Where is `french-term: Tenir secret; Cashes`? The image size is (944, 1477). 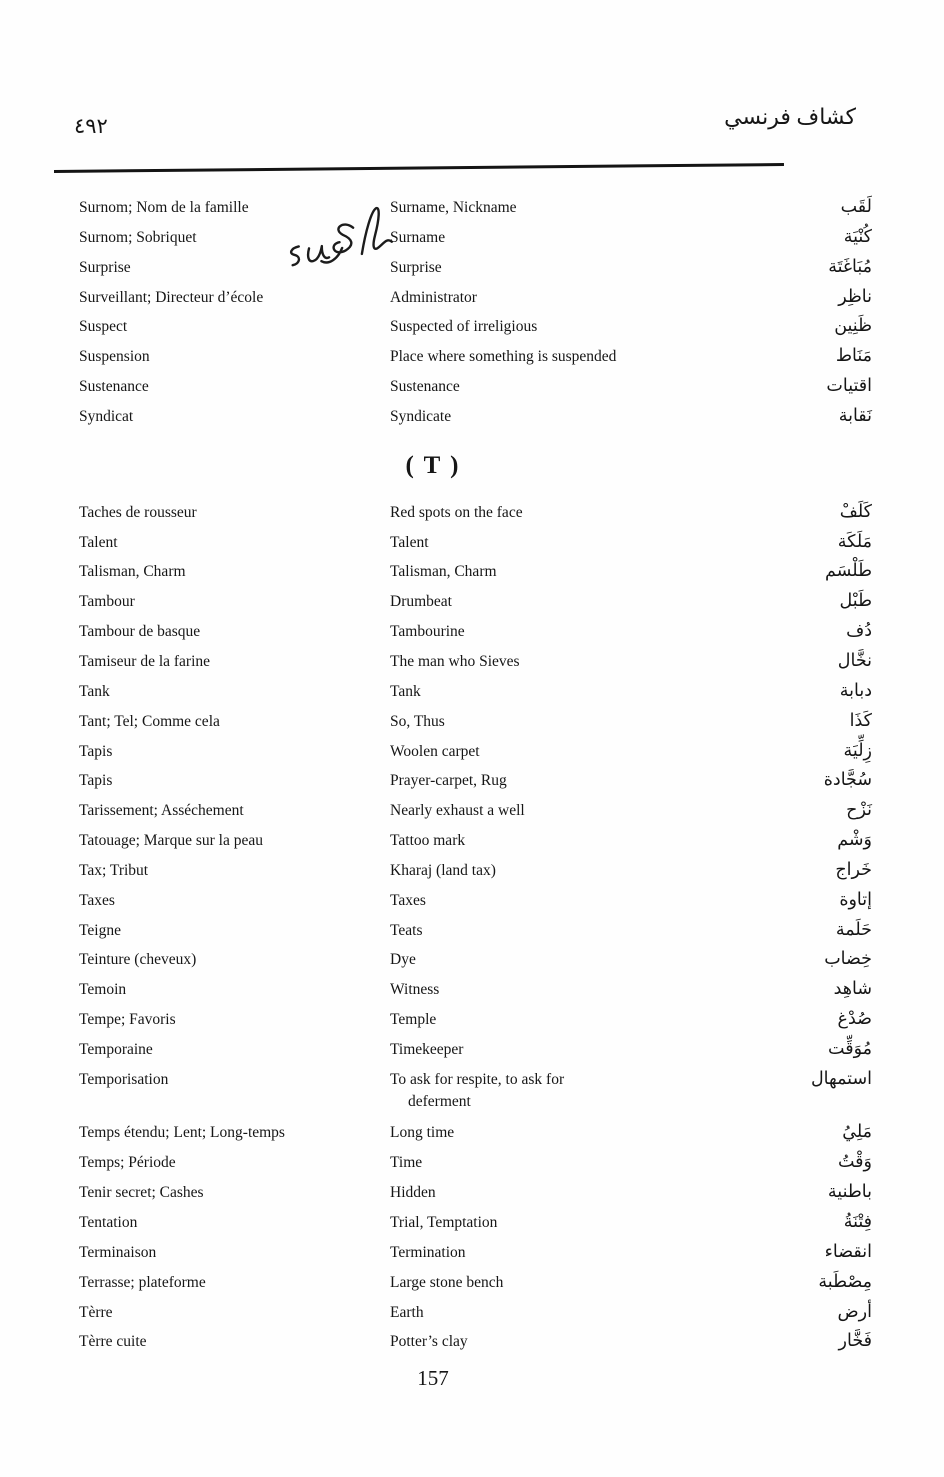
french-term: Tenir secret; Cashes is located at coordinates (141, 1193).